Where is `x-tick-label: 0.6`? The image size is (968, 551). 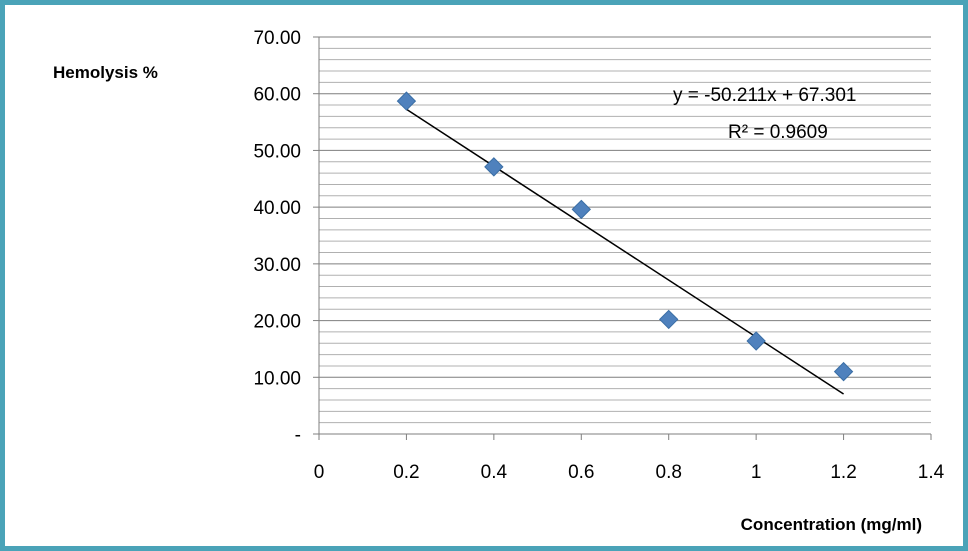 x-tick-label: 0.6 is located at coordinates (581, 472).